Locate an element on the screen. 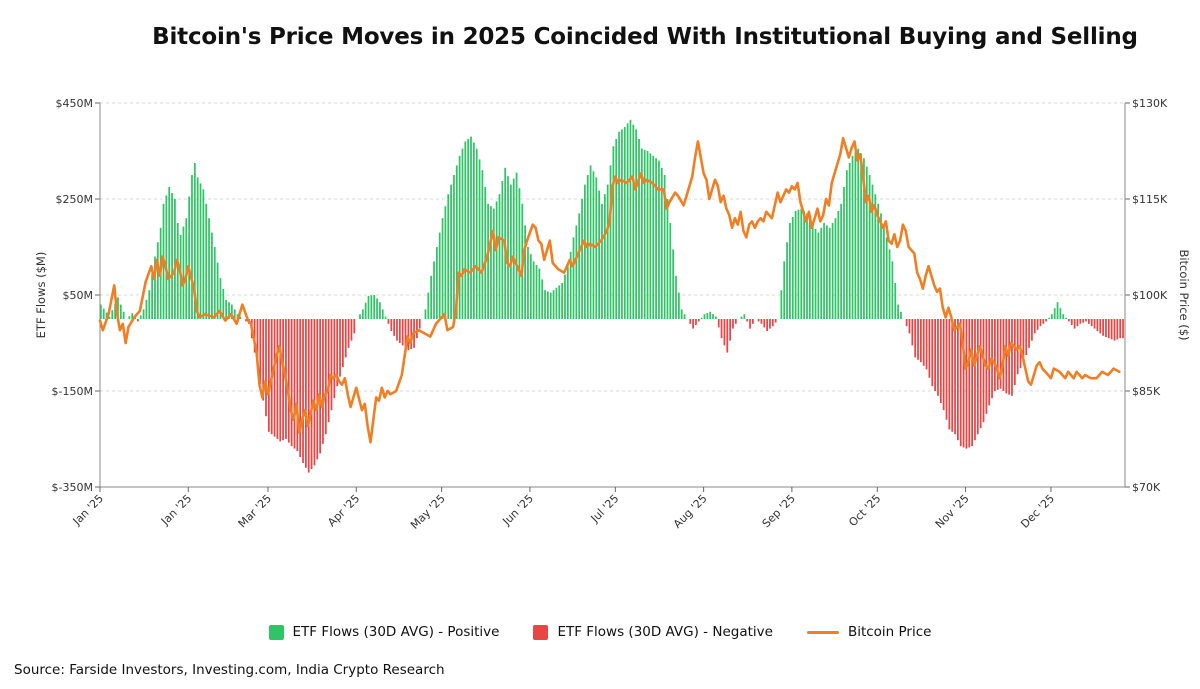 This screenshot has height=689, width=1200. y-tick-label-right: $100K is located at coordinates (1150, 295).